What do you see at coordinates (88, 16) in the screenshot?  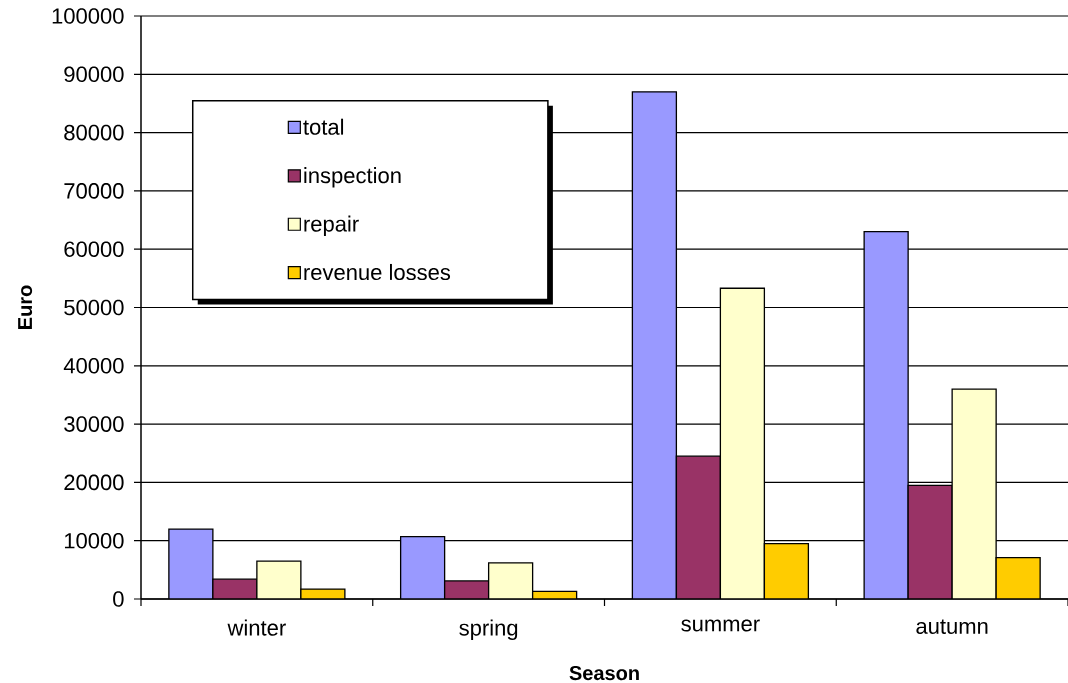 I see `y-tick-label: 100000` at bounding box center [88, 16].